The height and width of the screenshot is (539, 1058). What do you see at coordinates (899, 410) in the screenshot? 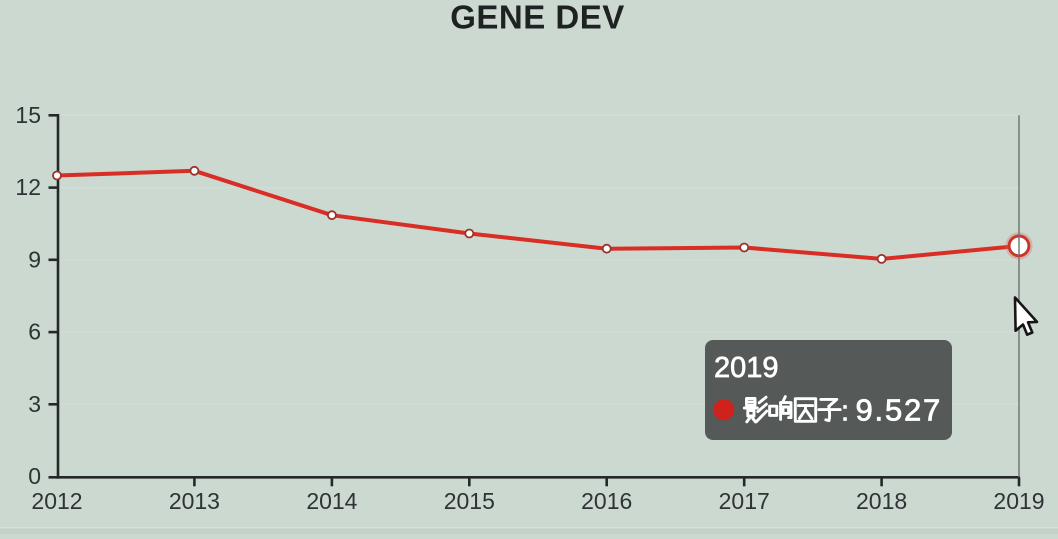
I see `svg-text: 9.527` at bounding box center [899, 410].